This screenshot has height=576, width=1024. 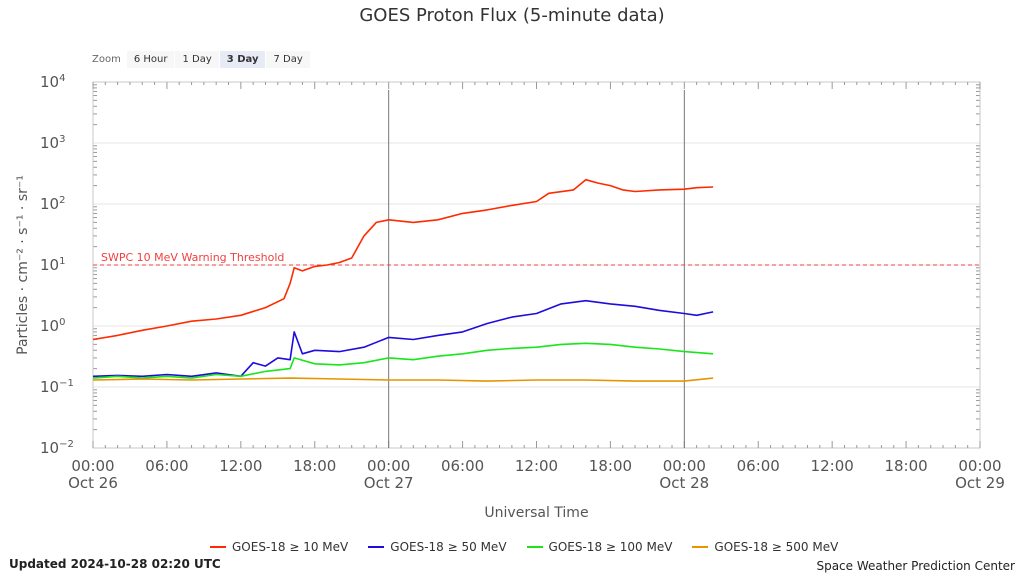 What do you see at coordinates (52, 204) in the screenshot?
I see `y-tick-label: 10²` at bounding box center [52, 204].